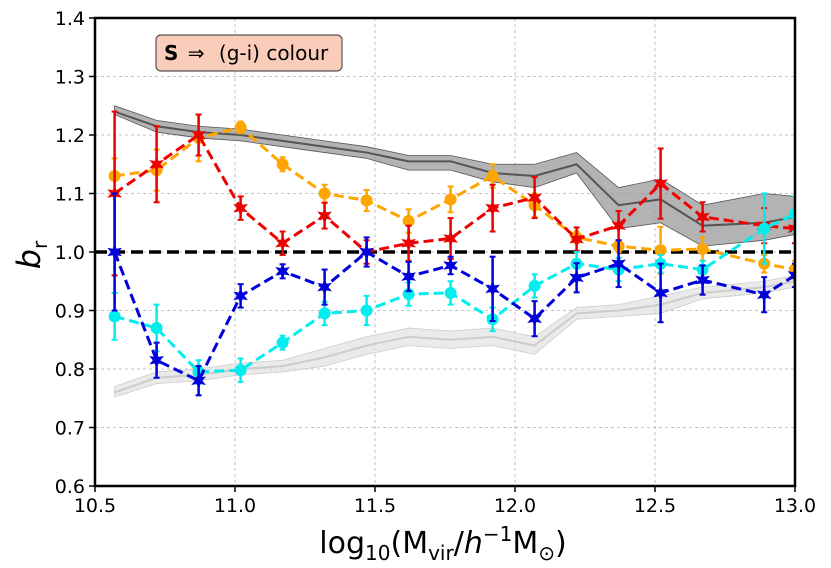  I want to click on annotation-background, so click(249, 53).